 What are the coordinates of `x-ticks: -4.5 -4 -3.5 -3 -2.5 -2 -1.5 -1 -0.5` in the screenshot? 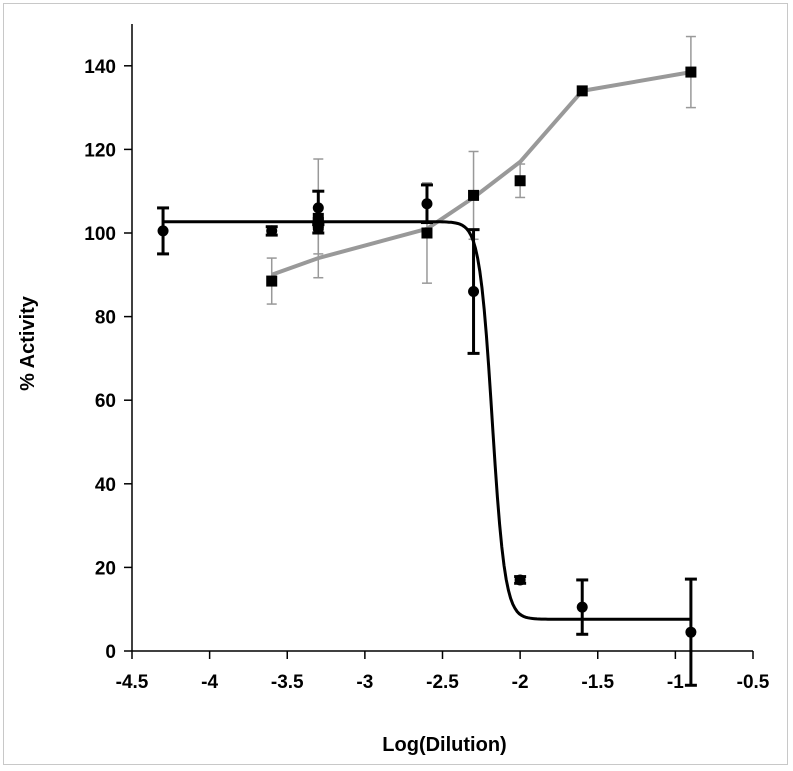 It's located at (443, 672).